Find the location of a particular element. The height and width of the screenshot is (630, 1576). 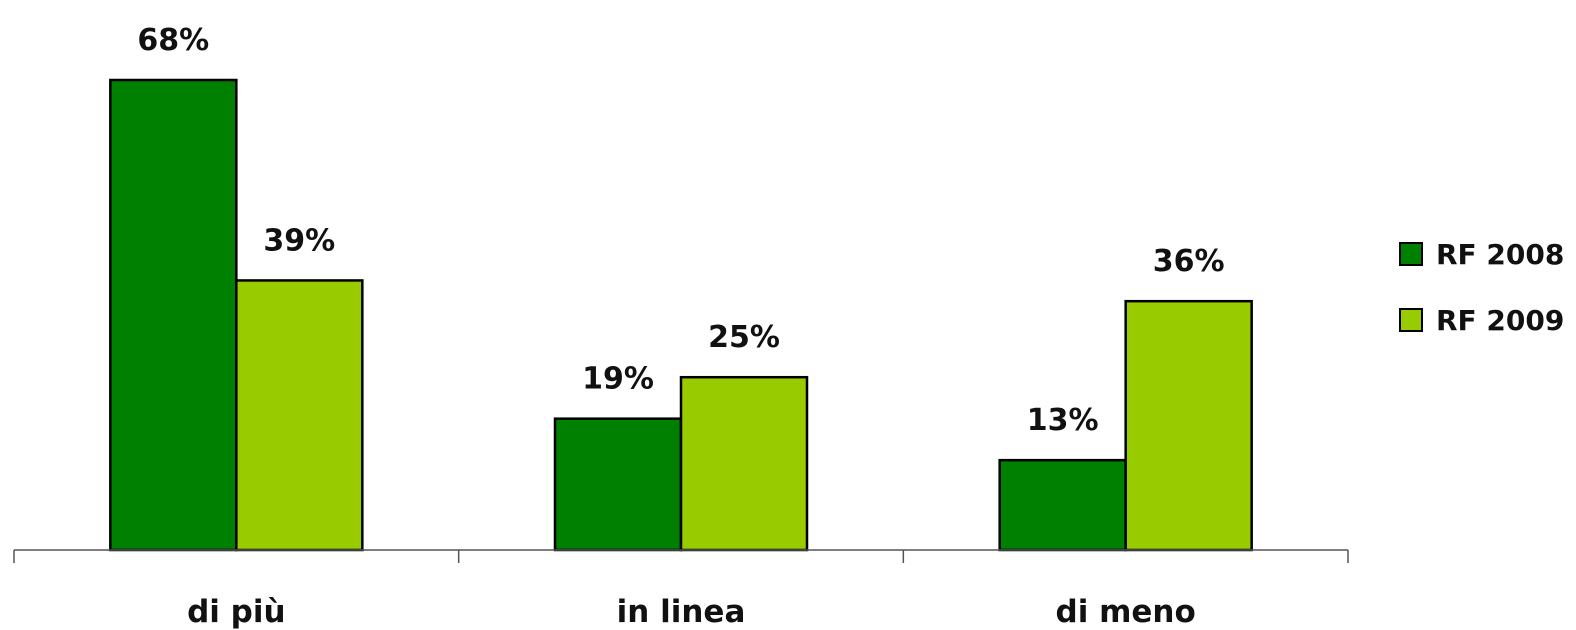

x-axis is located at coordinates (681, 556).